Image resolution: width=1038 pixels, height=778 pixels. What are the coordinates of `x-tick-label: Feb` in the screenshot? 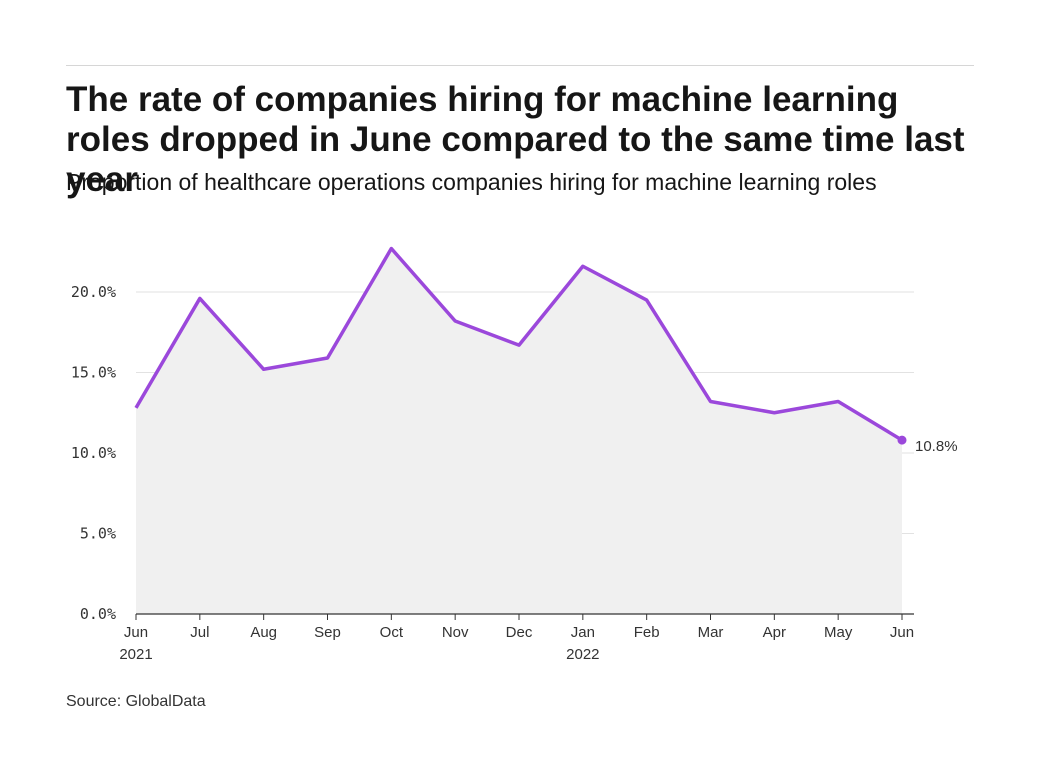 It's located at (647, 632).